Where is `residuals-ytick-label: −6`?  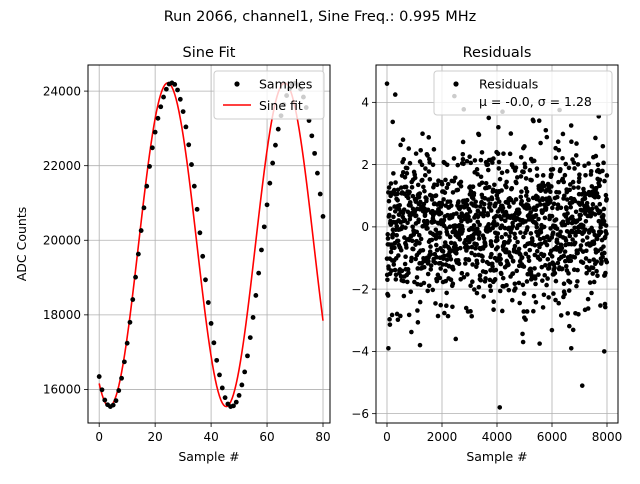 residuals-ytick-label: −6 is located at coordinates (360, 414).